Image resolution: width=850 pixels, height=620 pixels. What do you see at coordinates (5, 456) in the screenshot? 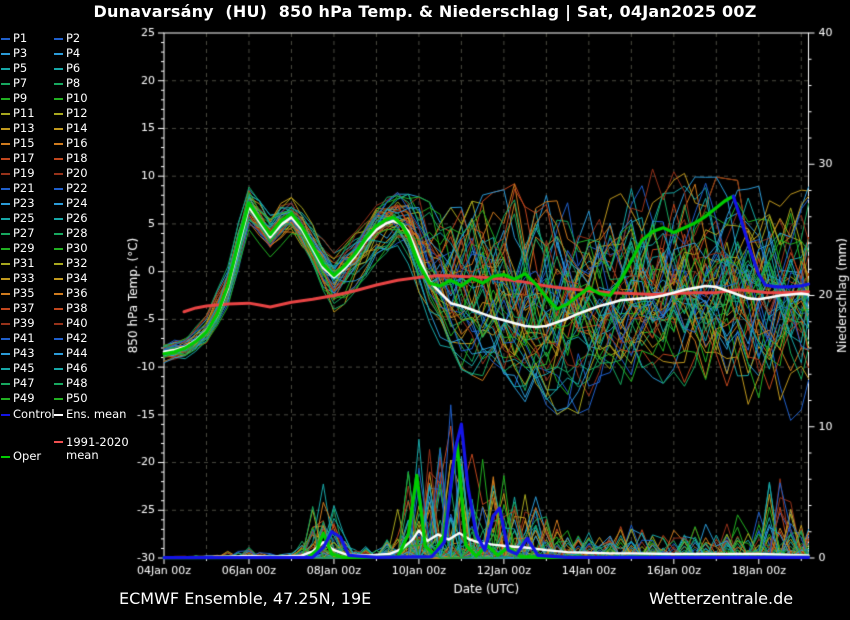
I see `oper-line-swatch` at bounding box center [5, 456].